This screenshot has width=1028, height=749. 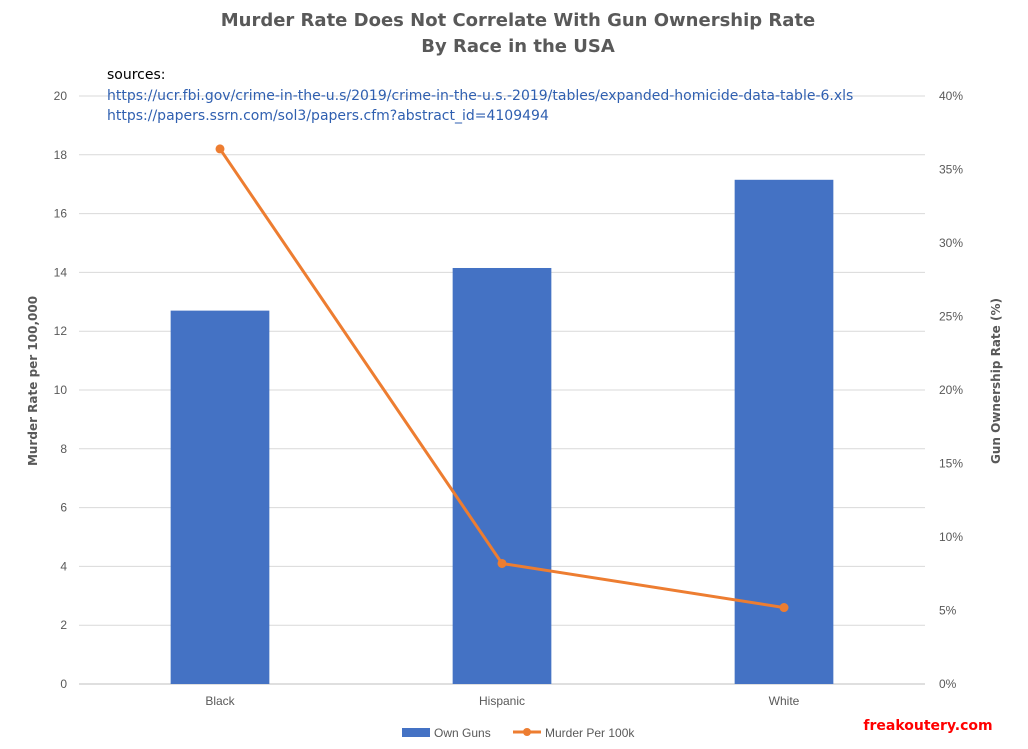 I want to click on murder-point-hispanic, so click(x=502, y=563).